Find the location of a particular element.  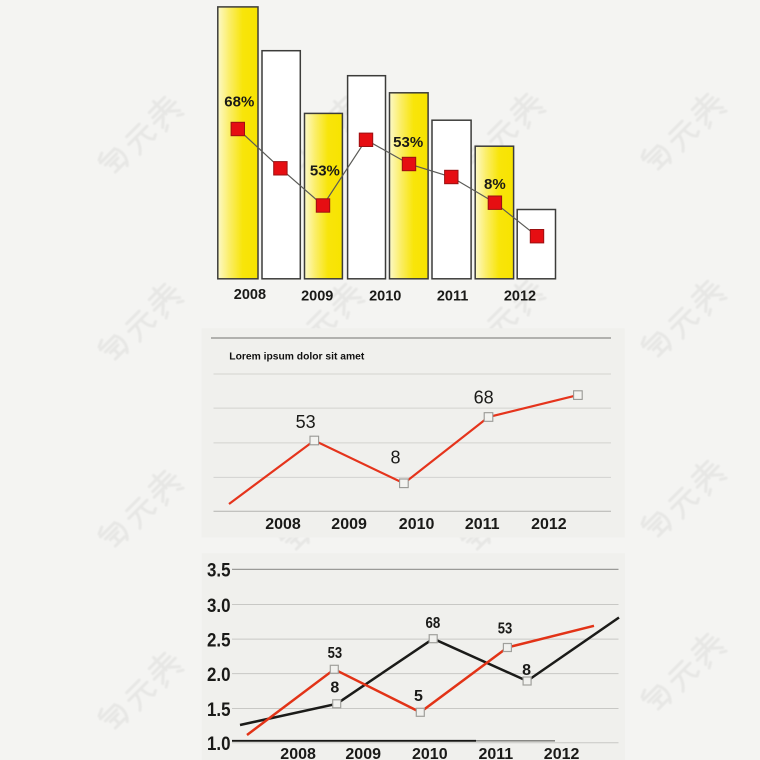

svg-text: 1.5 is located at coordinates (219, 710).